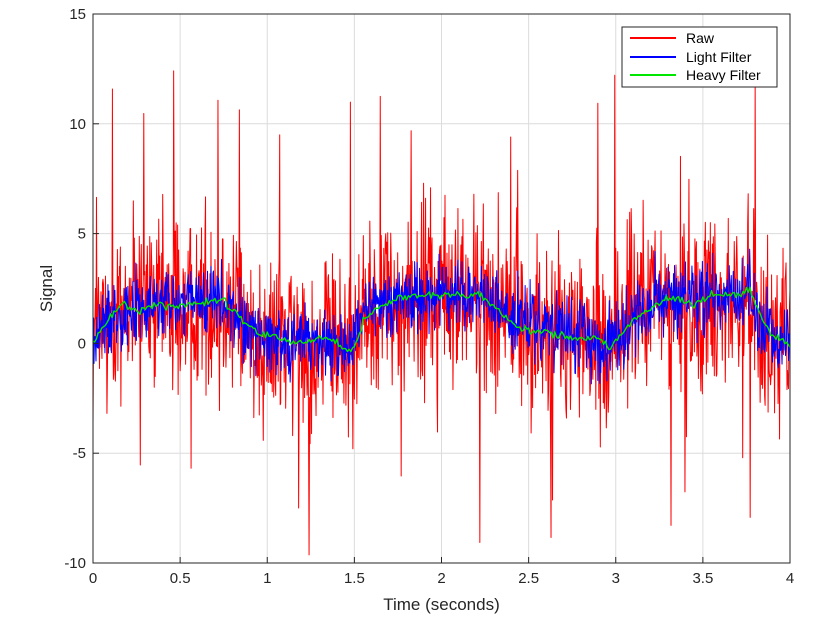 The image size is (830, 632). I want to click on y-axis-label: Signal, so click(46, 288).